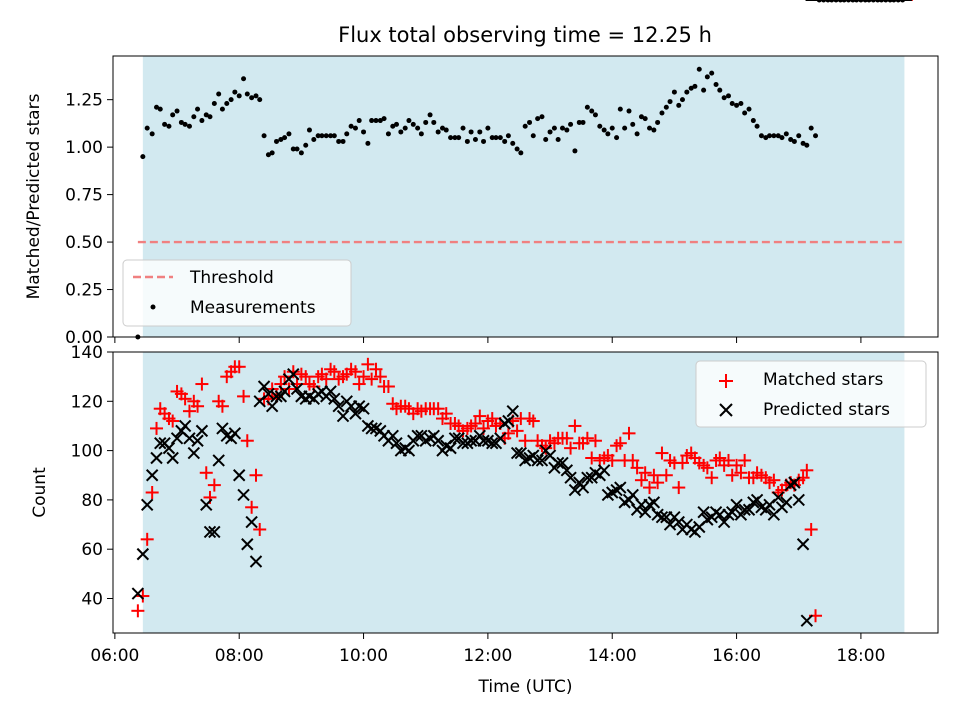 Image resolution: width=960 pixels, height=720 pixels. I want to click on legend-matched-label: Matched stars, so click(823, 380).